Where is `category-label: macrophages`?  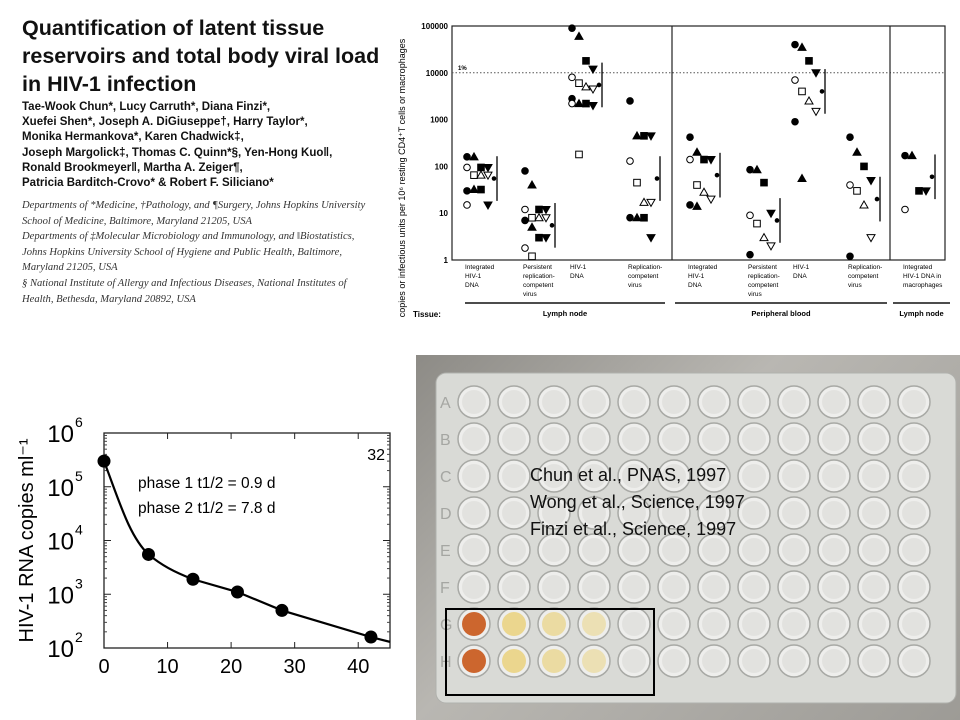
category-label: macrophages is located at coordinates (923, 285).